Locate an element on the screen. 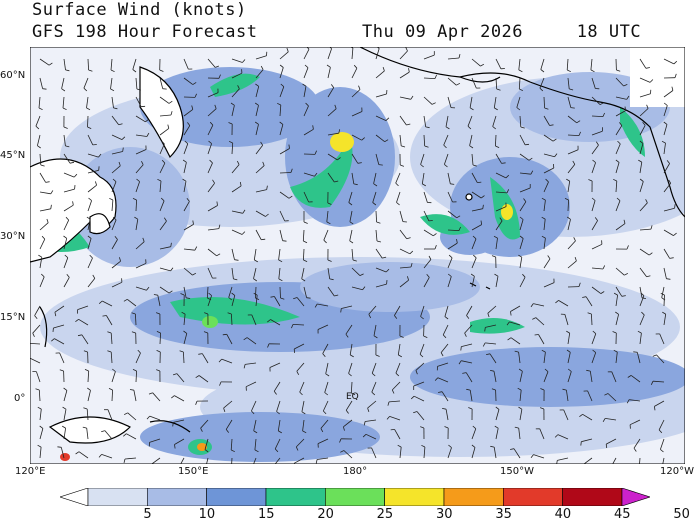 Image resolution: width=700 pixels, height=525 pixels. colorbar-tick-label: 10 is located at coordinates (207, 514).